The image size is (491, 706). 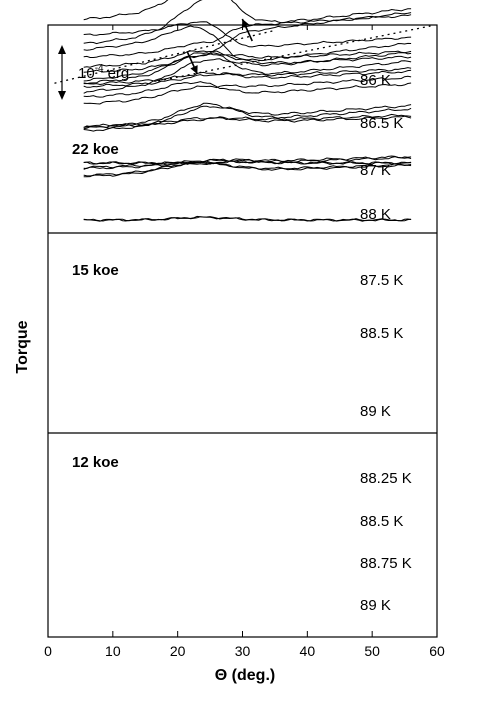 What do you see at coordinates (245, 675) in the screenshot?
I see `x-axis-label: Θ (deg.)` at bounding box center [245, 675].